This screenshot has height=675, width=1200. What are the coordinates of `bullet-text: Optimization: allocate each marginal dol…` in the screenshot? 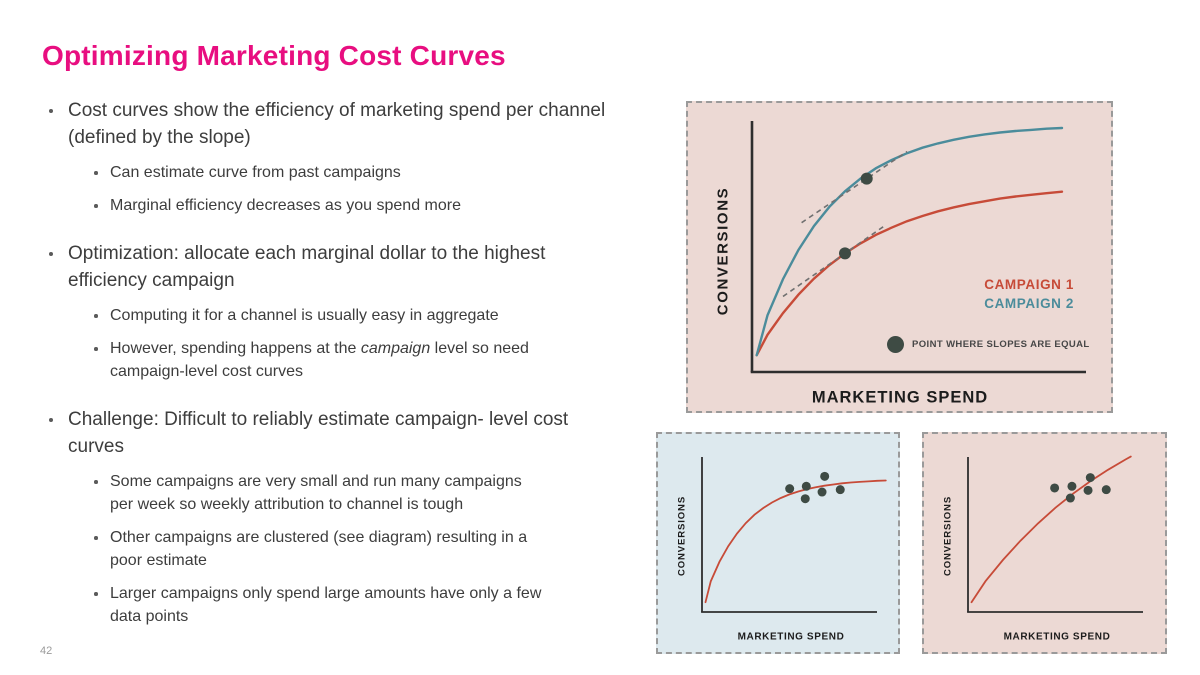 It's located at (307, 267).